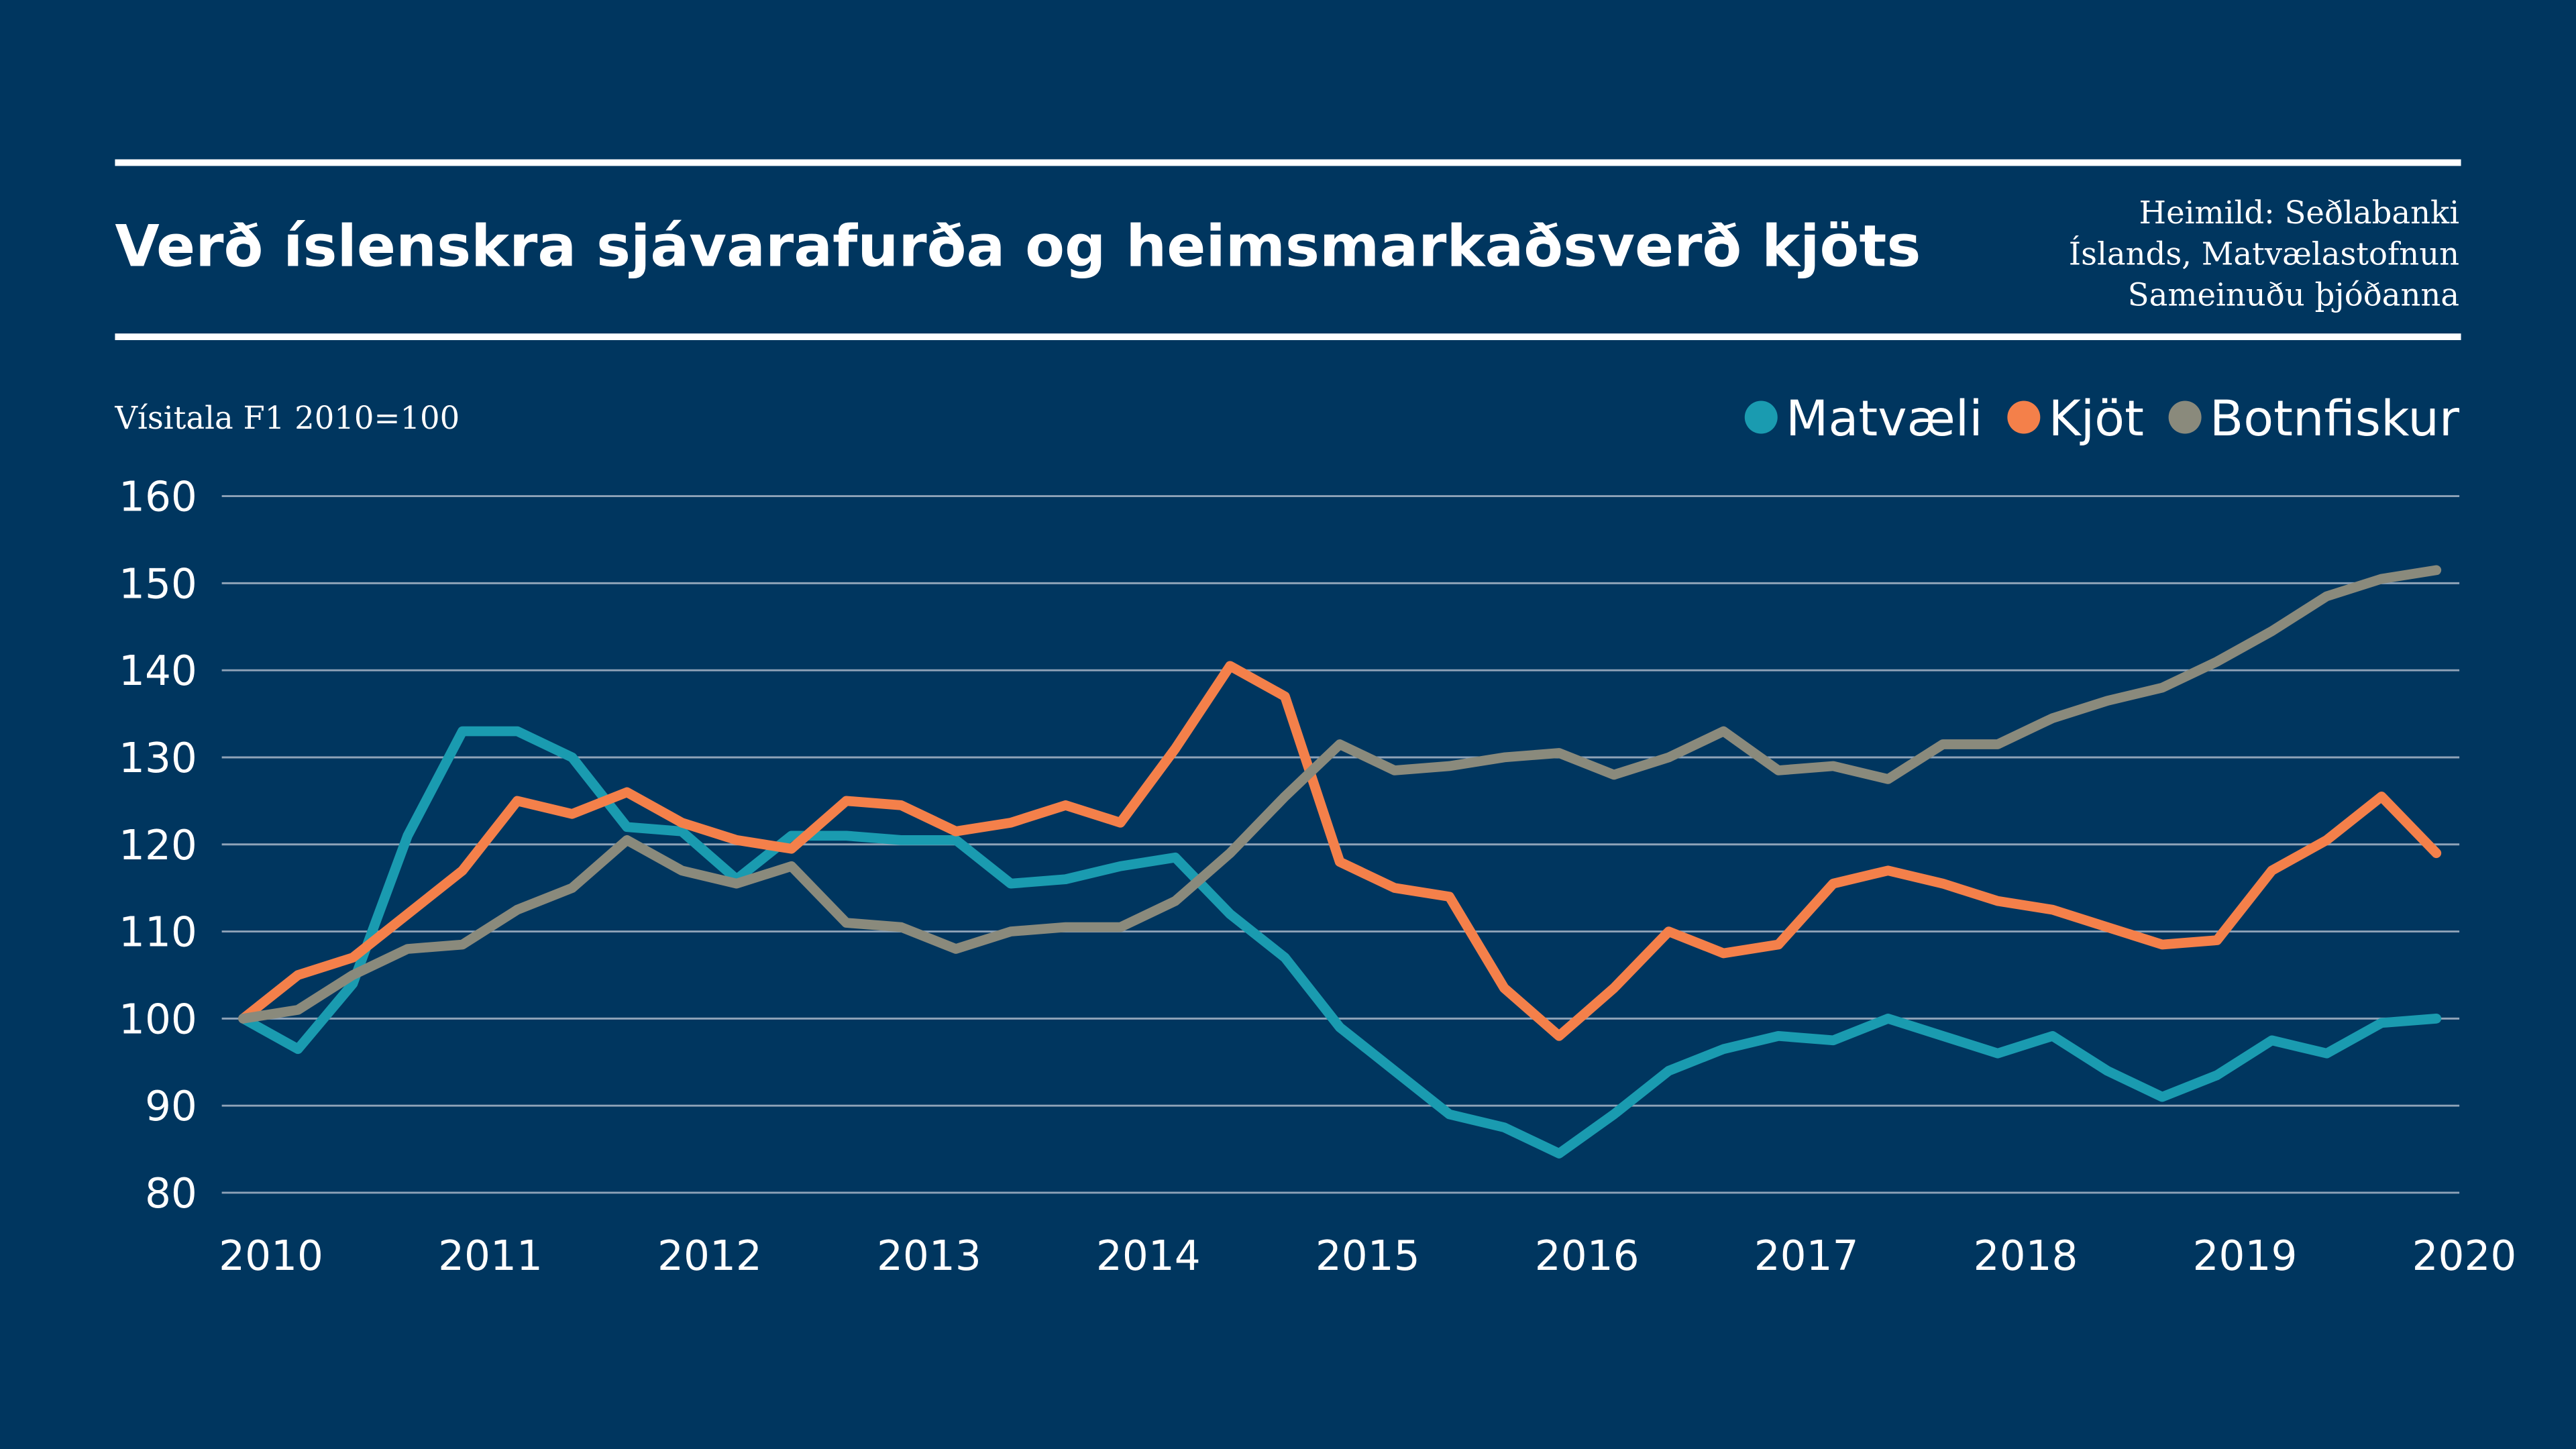 This screenshot has height=1449, width=2576. Describe the element at coordinates (2464, 1256) in the screenshot. I see `x-tick-label: 2020` at that location.